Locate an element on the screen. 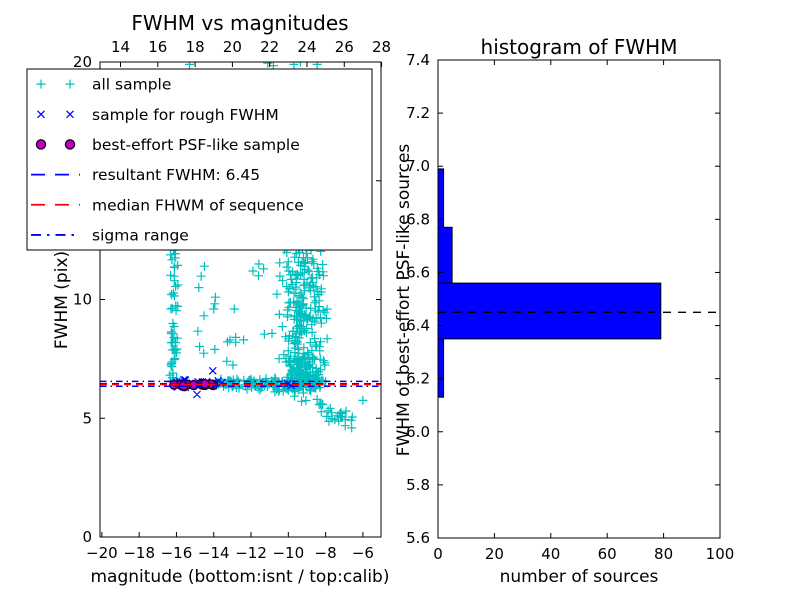 The image size is (800, 604). top-tick-label: 26 is located at coordinates (344, 47).